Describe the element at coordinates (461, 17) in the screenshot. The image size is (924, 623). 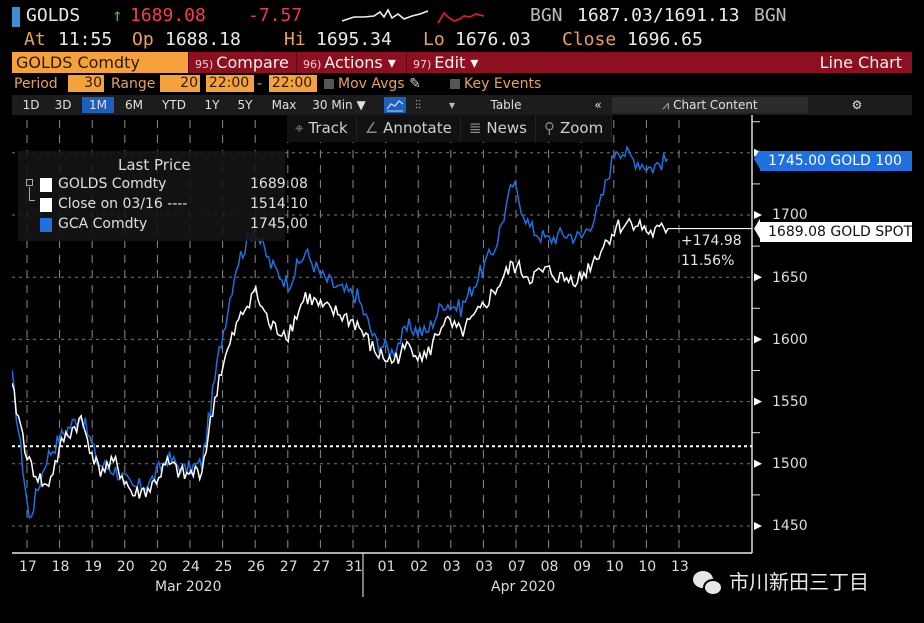
I see `sparkline-red` at that location.